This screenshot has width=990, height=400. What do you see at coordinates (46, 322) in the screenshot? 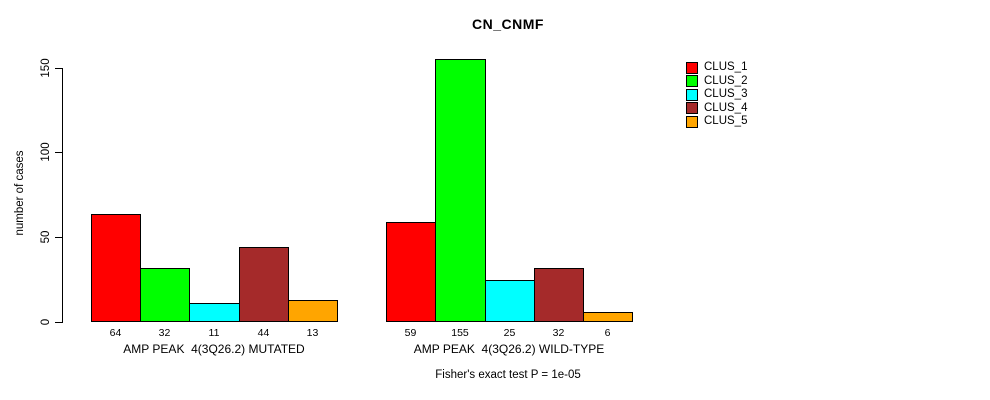
I see `y-tick-label: 0` at bounding box center [46, 322].